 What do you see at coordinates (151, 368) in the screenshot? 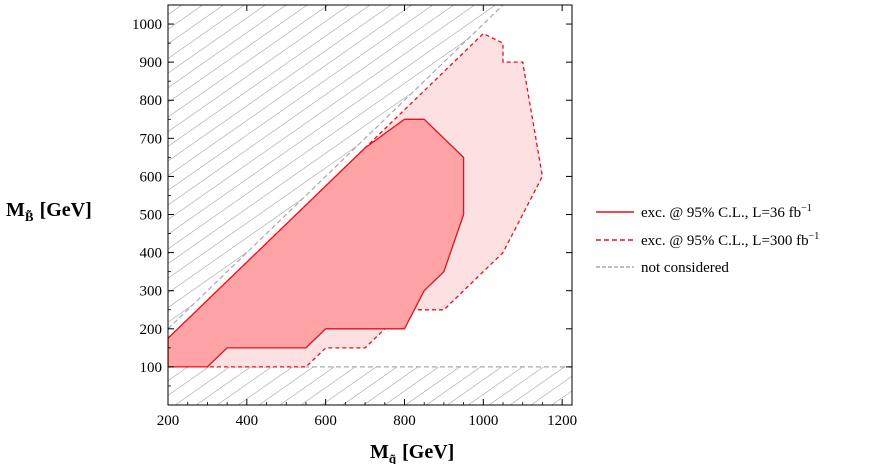
I see `y-tick-label: 100` at bounding box center [151, 368].